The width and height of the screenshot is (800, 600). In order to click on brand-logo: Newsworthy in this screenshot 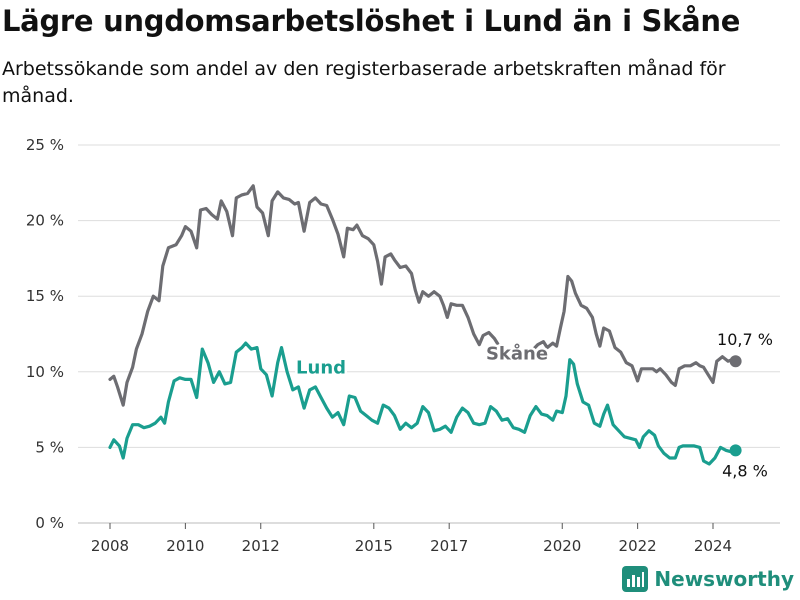, I will do `click(708, 579)`.